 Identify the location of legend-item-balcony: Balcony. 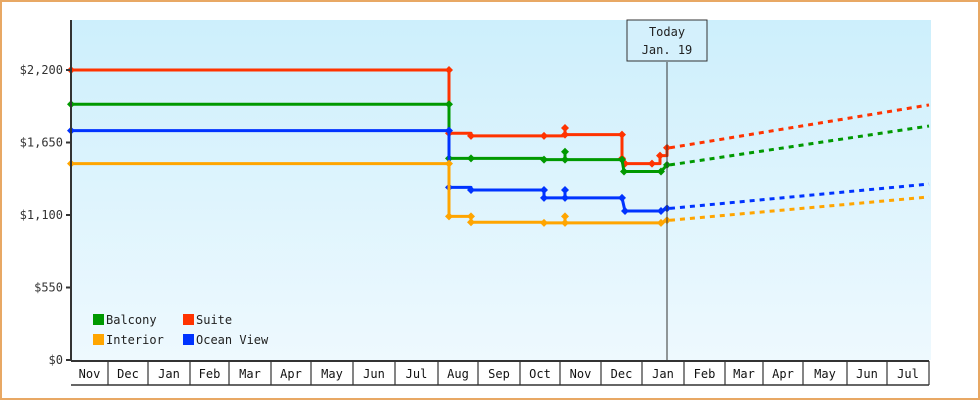
(125, 320).